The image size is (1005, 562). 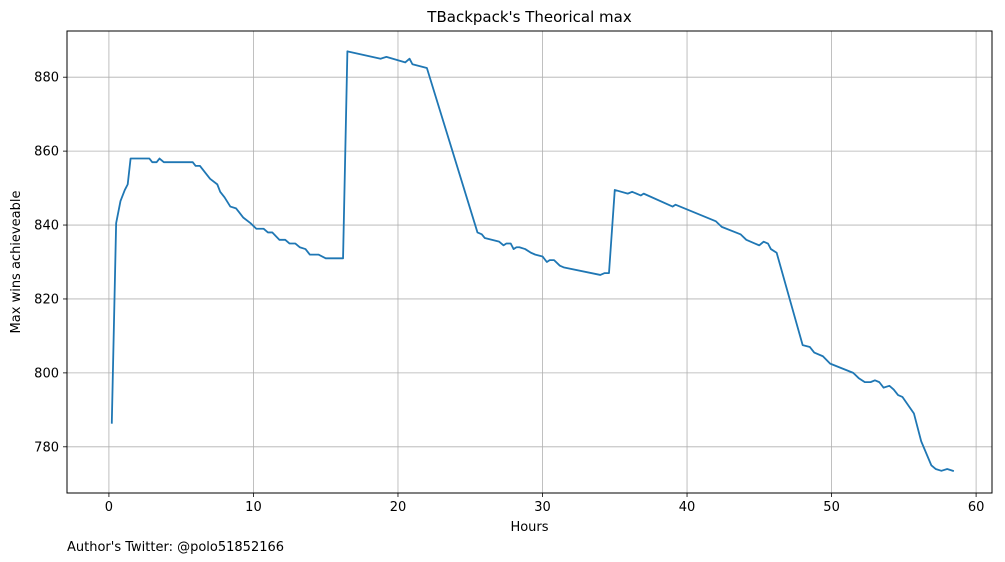 I want to click on x-tick-label: 50, so click(x=831, y=507).